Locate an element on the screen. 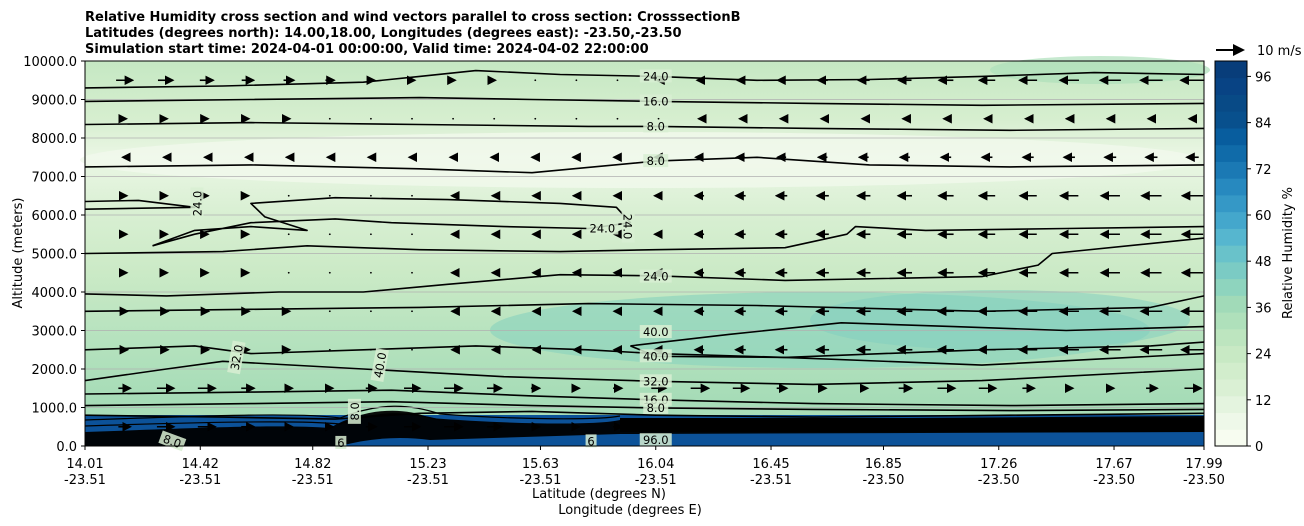 The height and width of the screenshot is (526, 1304). contour-label: 8.0 is located at coordinates (656, 126).